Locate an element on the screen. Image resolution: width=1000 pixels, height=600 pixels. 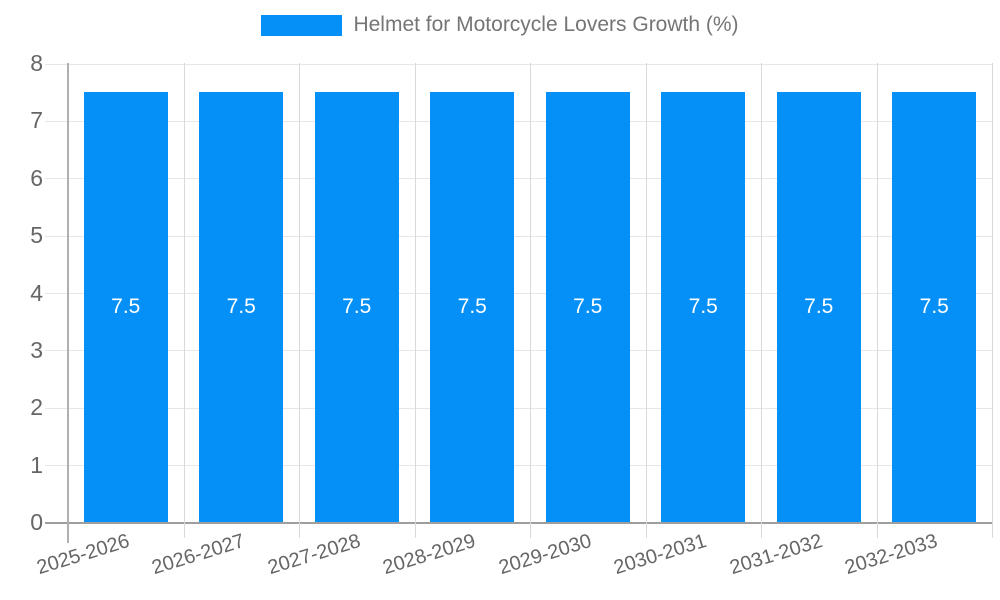
x-axis-line is located at coordinates (518, 522).